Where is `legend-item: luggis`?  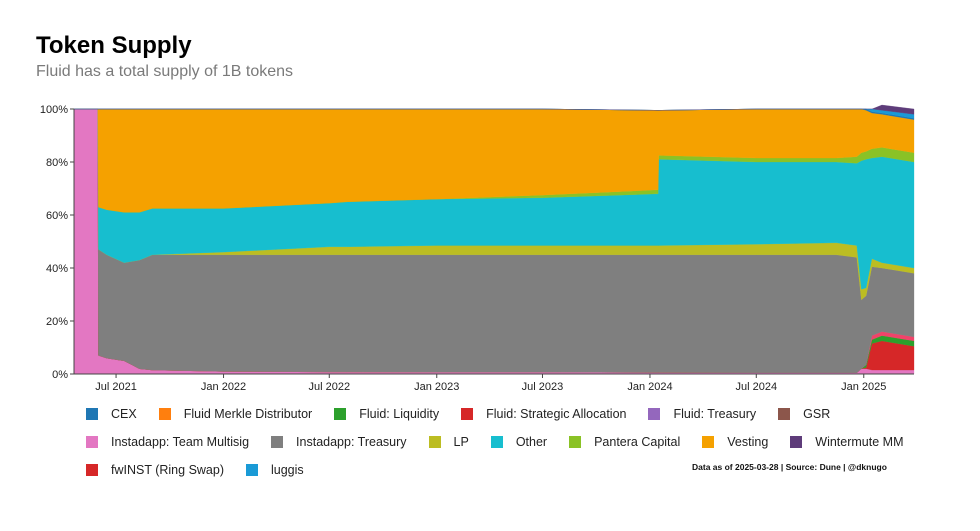
legend-item: luggis is located at coordinates (275, 470).